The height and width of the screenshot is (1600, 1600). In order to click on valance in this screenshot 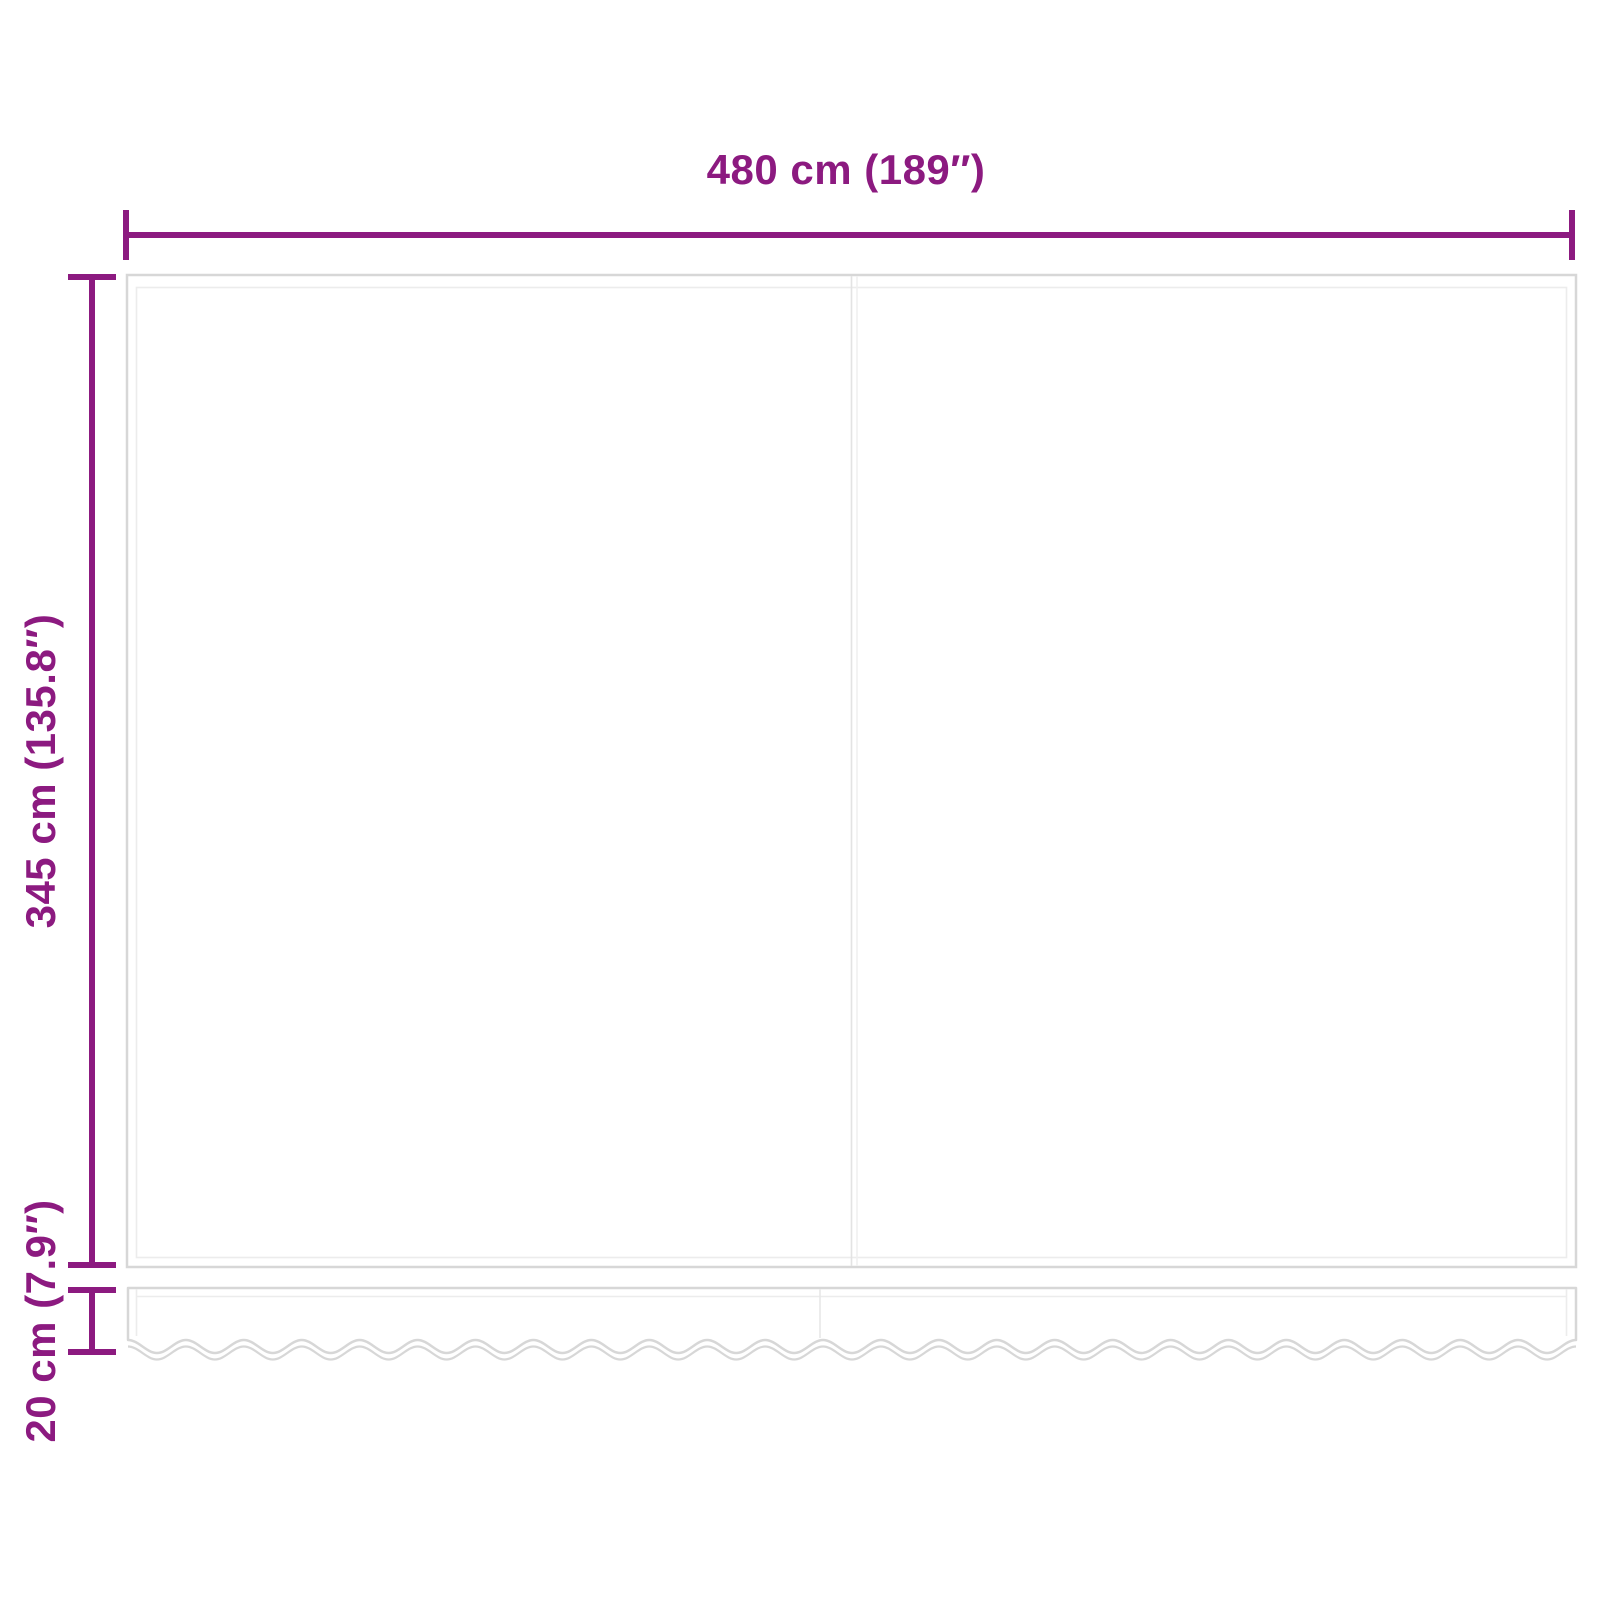, I will do `click(852, 1320)`.